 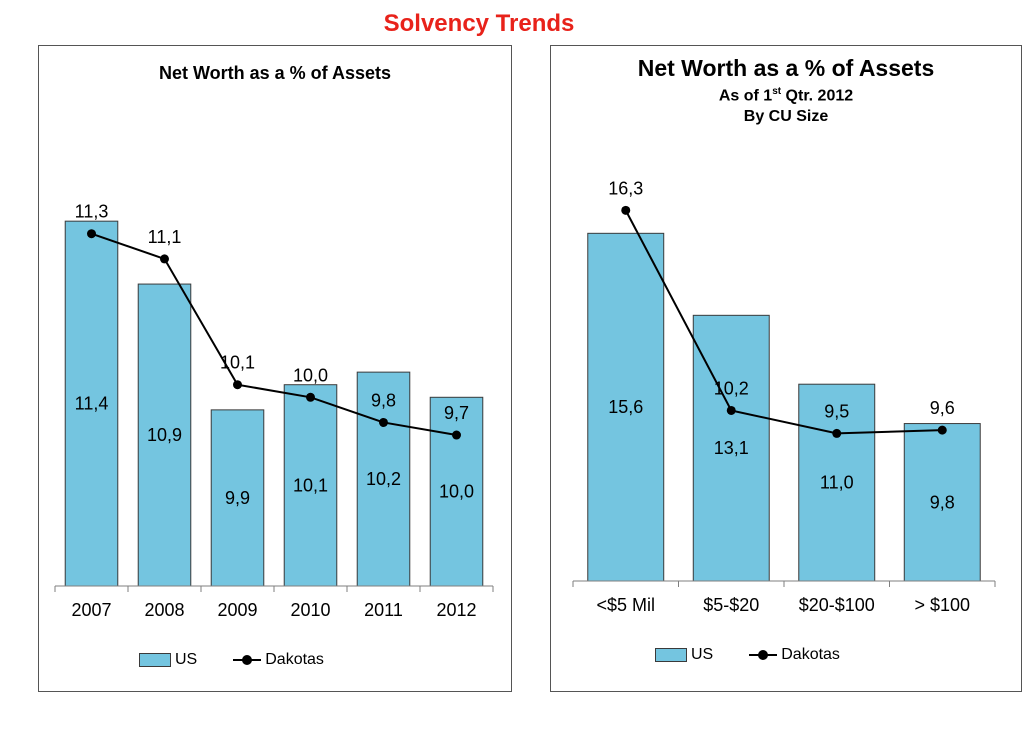 I want to click on bar-us-2007, so click(x=91, y=403).